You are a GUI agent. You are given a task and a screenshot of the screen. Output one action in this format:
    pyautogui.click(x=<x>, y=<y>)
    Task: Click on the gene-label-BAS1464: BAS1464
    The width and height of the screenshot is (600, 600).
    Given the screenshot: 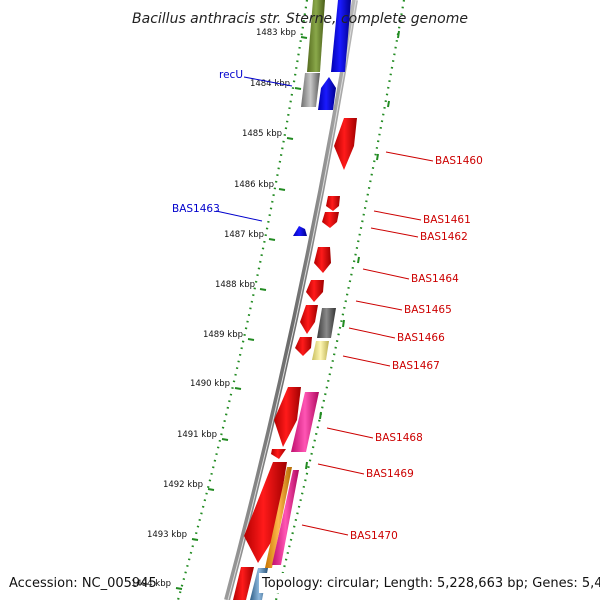 What is the action you would take?
    pyautogui.click(x=435, y=279)
    